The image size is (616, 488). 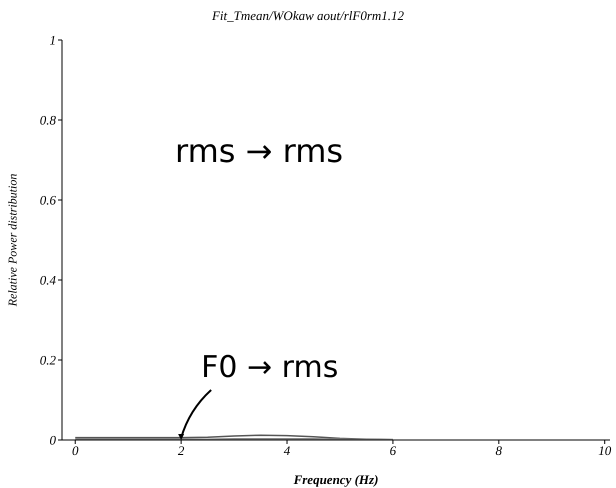 What do you see at coordinates (48, 280) in the screenshot?
I see `y-tick-label: 0.4` at bounding box center [48, 280].